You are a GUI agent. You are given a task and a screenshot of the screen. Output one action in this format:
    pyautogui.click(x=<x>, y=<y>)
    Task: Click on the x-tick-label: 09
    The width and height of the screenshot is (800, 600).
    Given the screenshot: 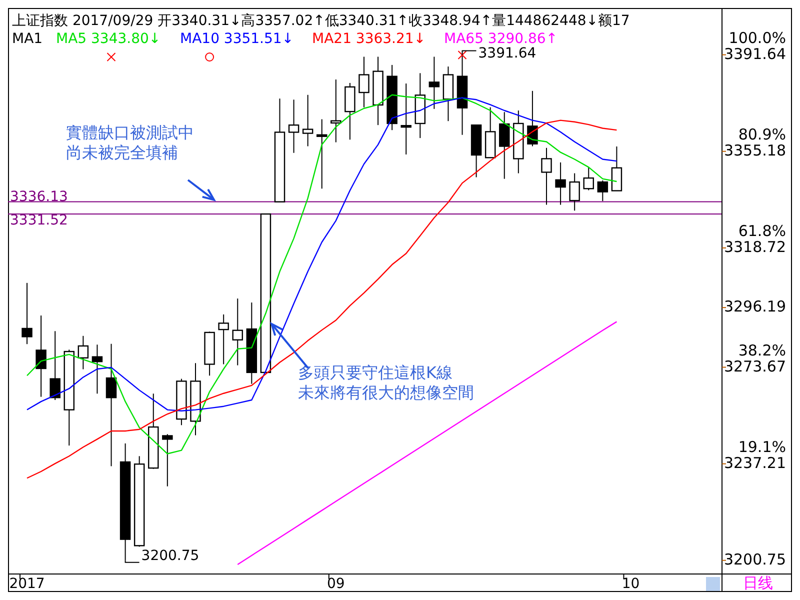 What is the action you would take?
    pyautogui.click(x=335, y=584)
    